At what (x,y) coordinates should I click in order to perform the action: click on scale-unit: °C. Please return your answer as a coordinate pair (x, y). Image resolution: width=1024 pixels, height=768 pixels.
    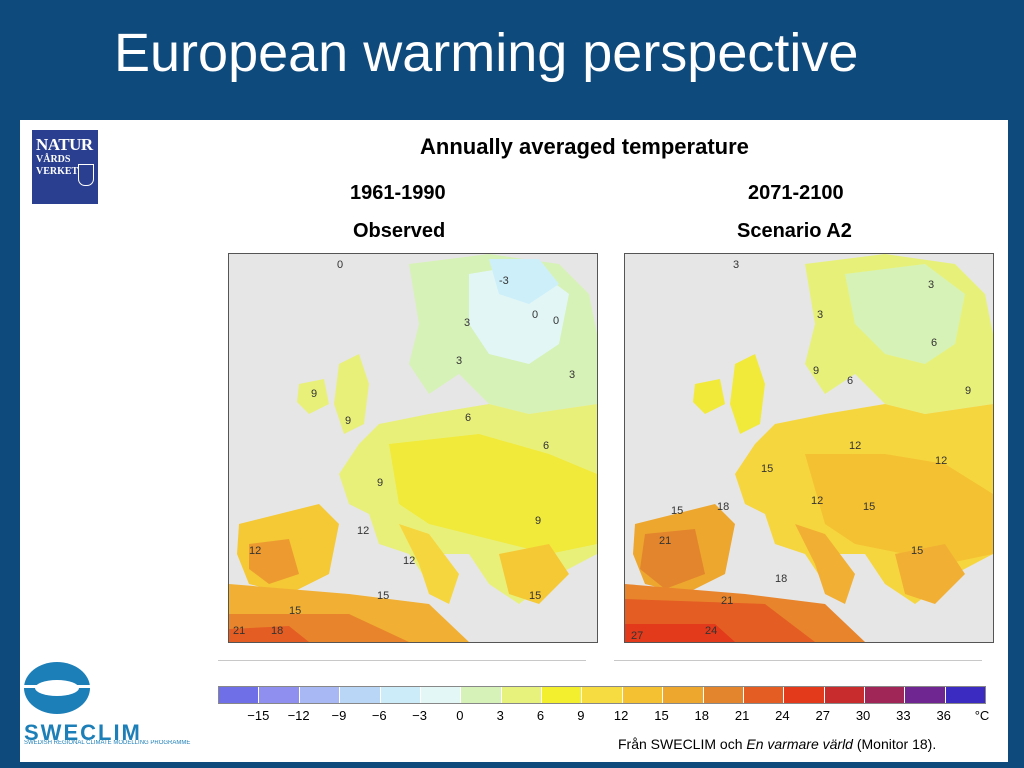
    Looking at the image, I should click on (982, 715).